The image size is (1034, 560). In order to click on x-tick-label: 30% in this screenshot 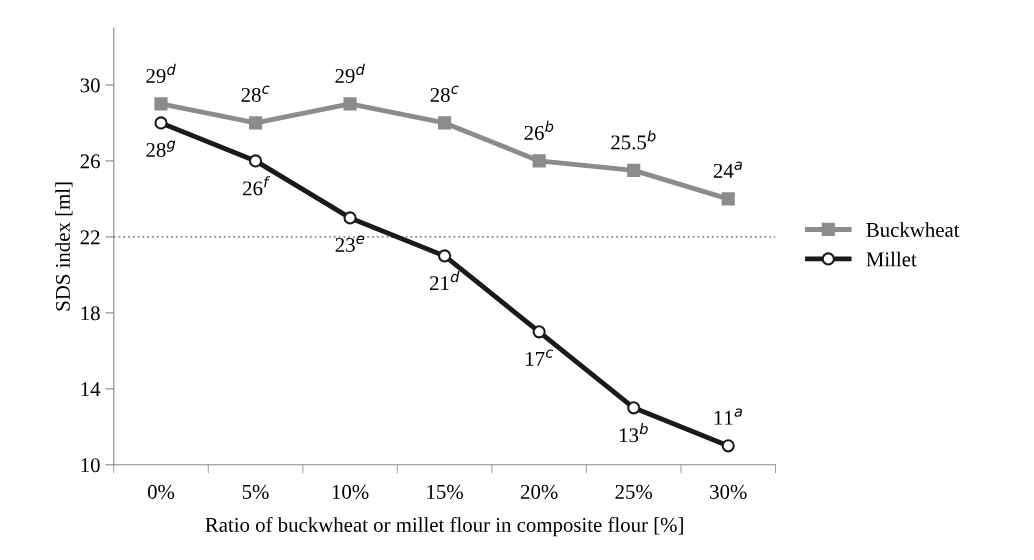, I will do `click(728, 491)`.